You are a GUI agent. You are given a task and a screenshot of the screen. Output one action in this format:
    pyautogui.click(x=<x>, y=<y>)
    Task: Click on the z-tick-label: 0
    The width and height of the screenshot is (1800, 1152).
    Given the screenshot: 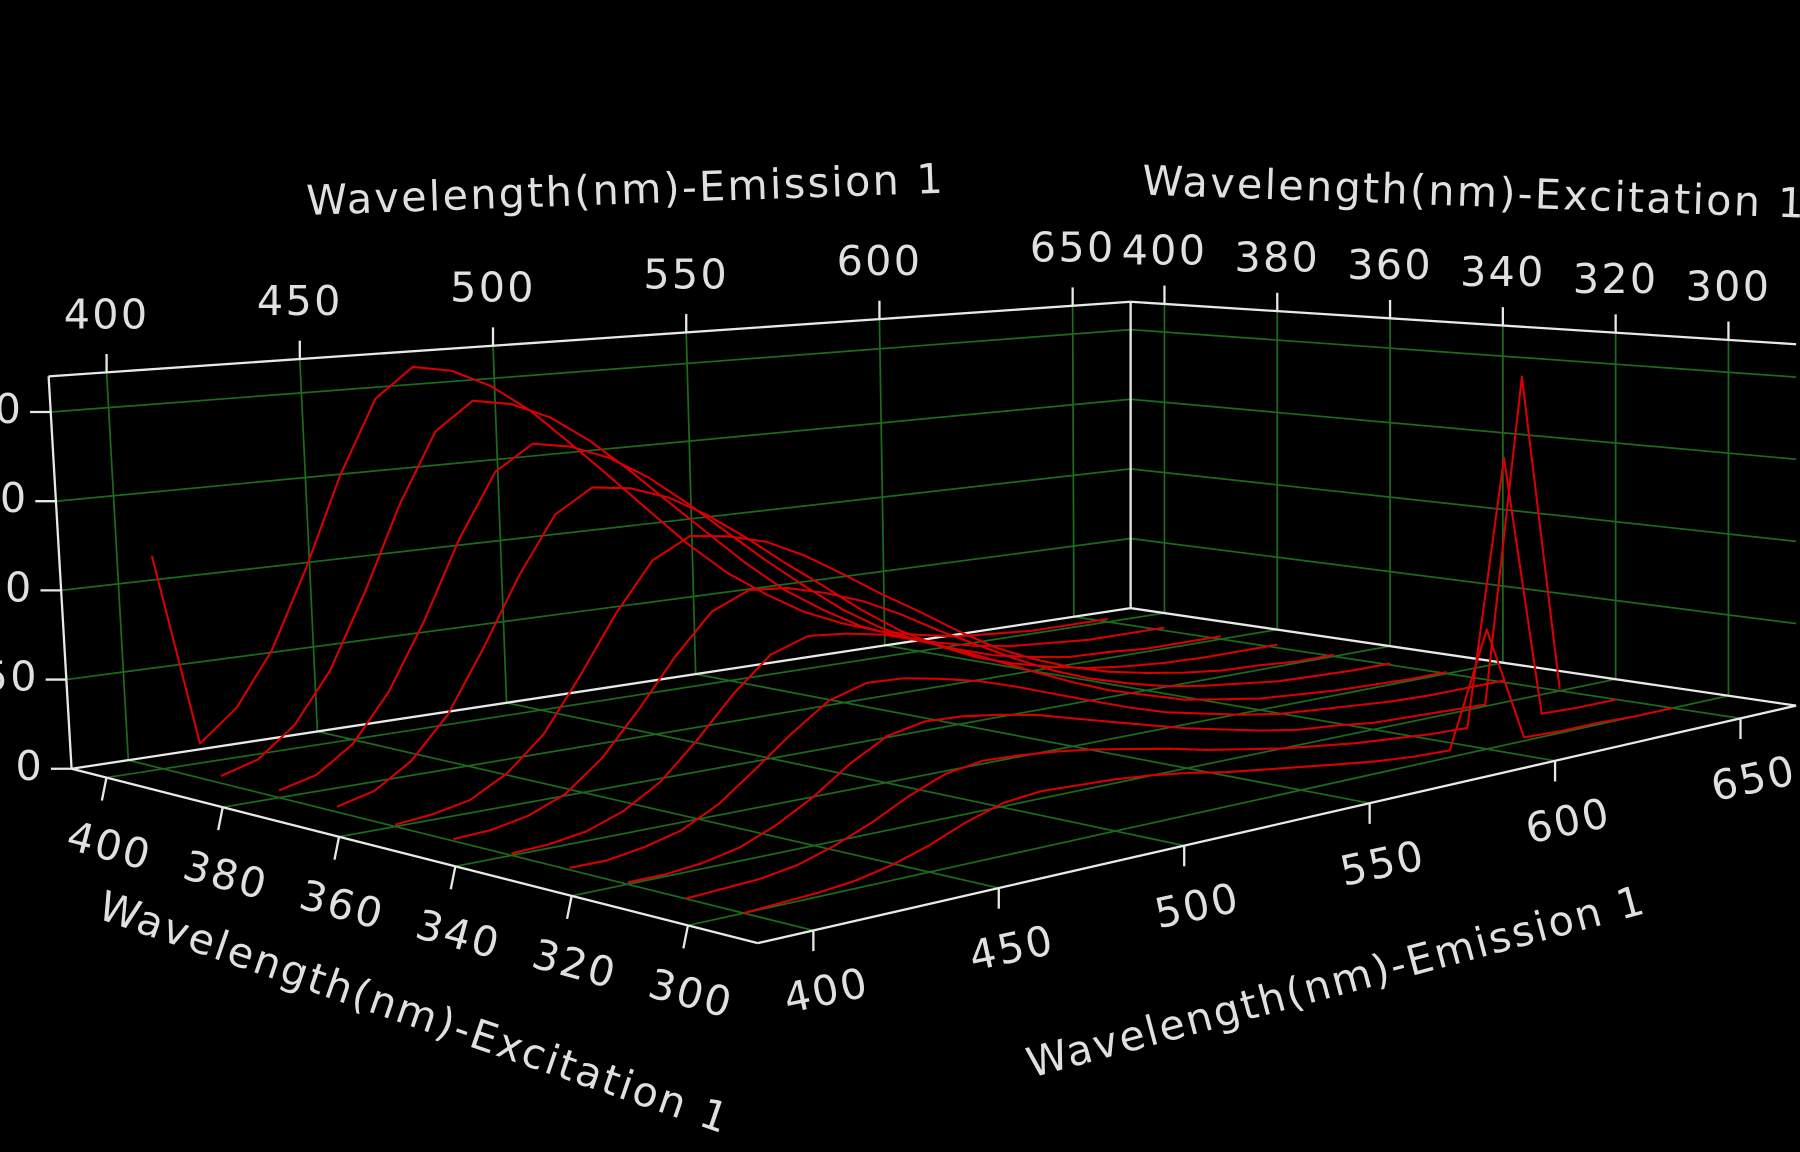 What is the action you would take?
    pyautogui.click(x=29, y=766)
    